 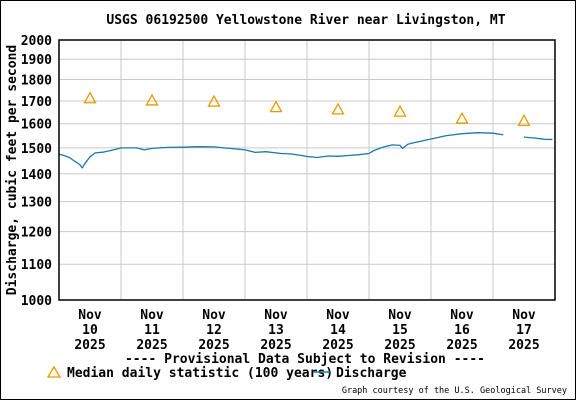 What do you see at coordinates (462, 330) in the screenshot?
I see `x-tick-day: 16` at bounding box center [462, 330].